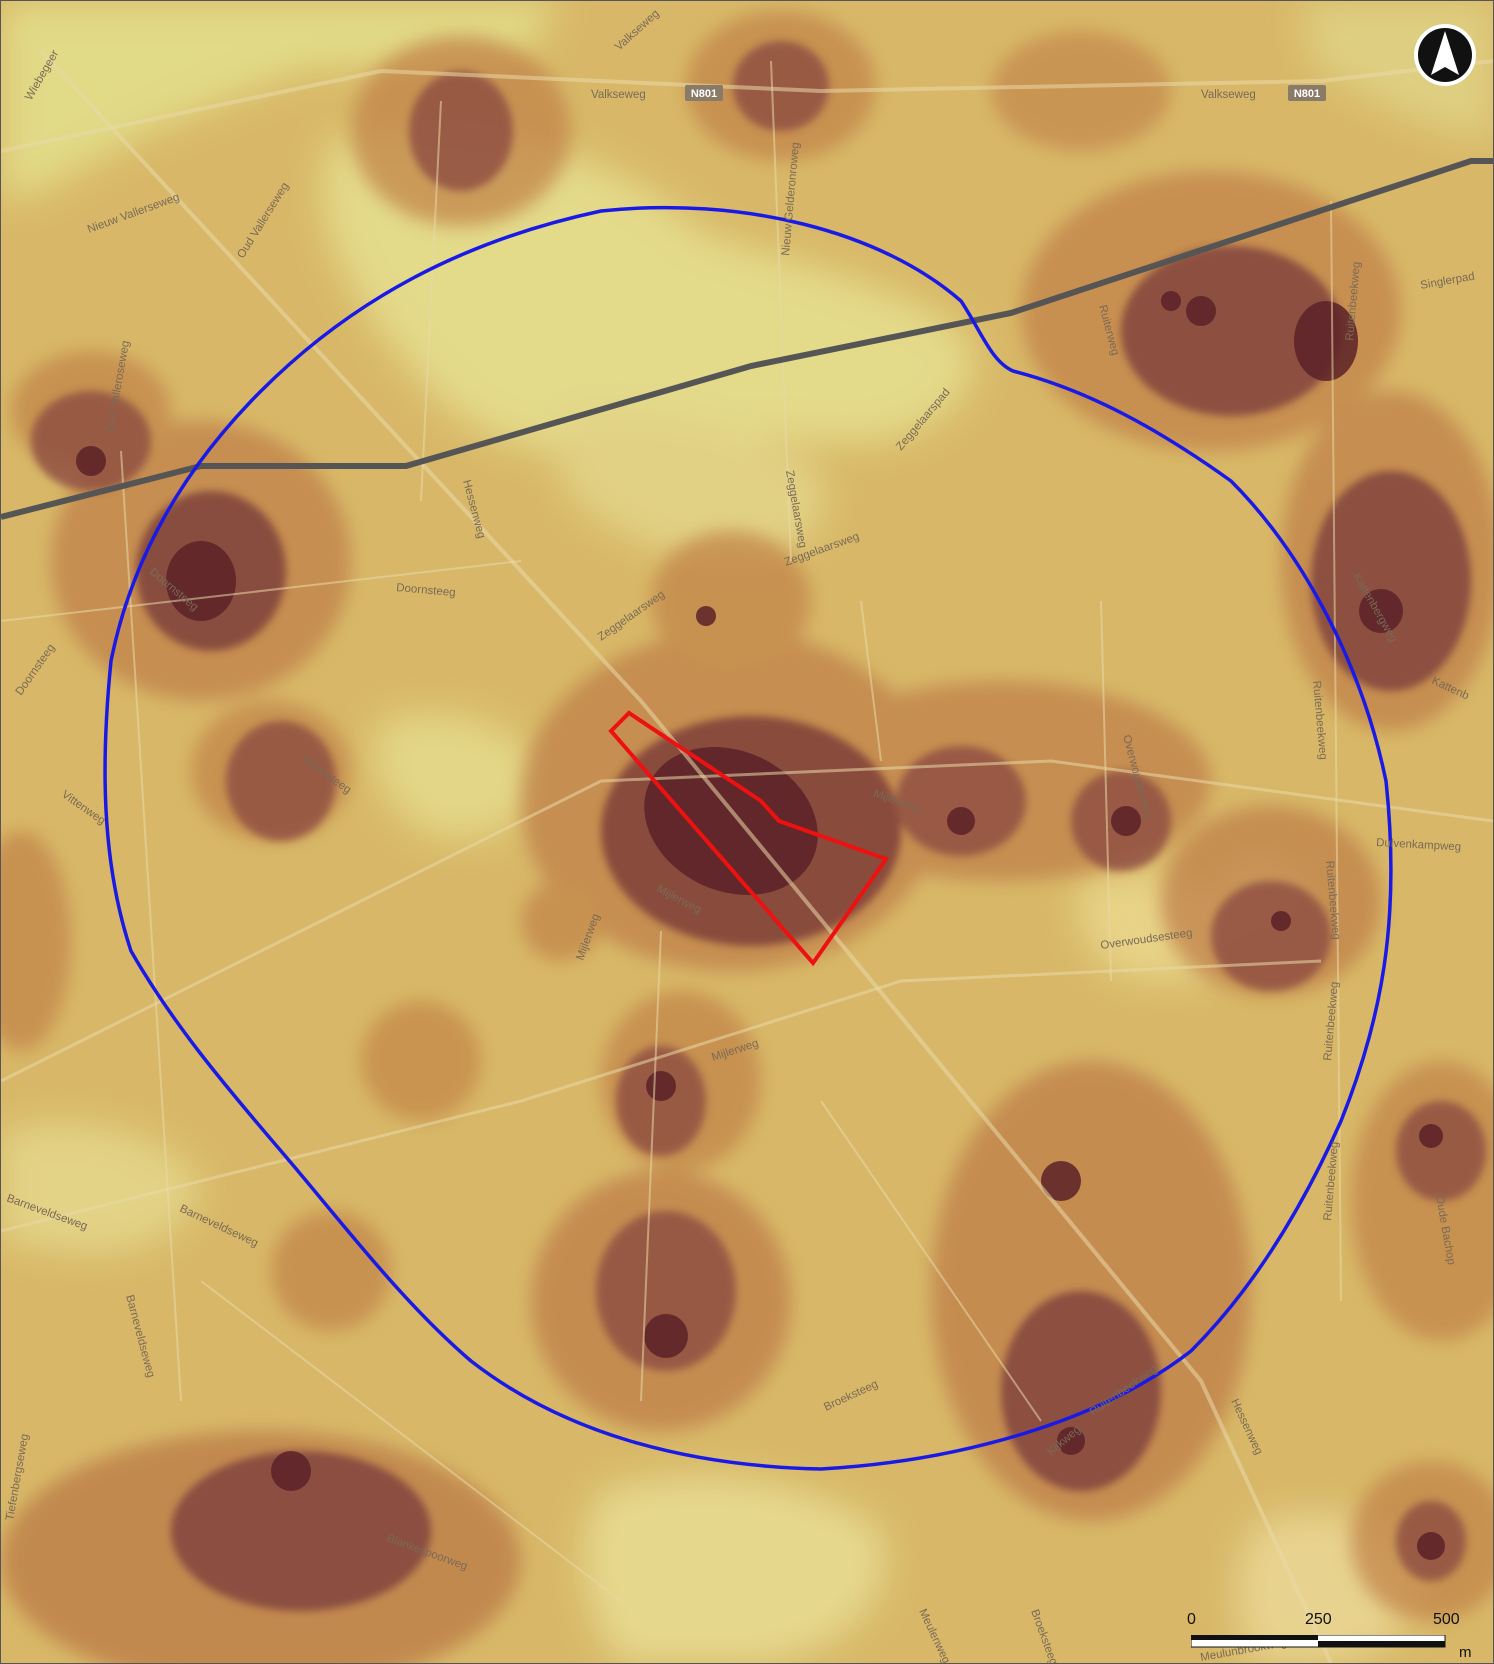 This screenshot has height=1664, width=1494. I want to click on plan-area-outline, so click(749, 838).